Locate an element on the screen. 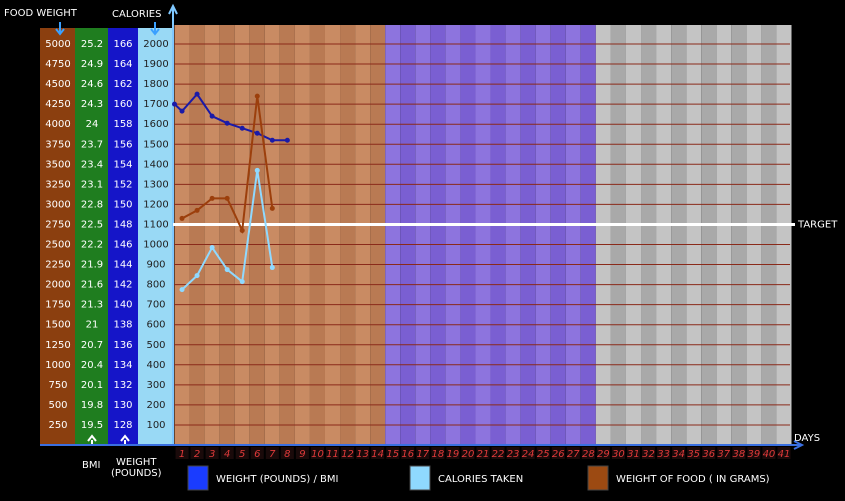 The image size is (845, 501). days-header: DAYS is located at coordinates (807, 438).